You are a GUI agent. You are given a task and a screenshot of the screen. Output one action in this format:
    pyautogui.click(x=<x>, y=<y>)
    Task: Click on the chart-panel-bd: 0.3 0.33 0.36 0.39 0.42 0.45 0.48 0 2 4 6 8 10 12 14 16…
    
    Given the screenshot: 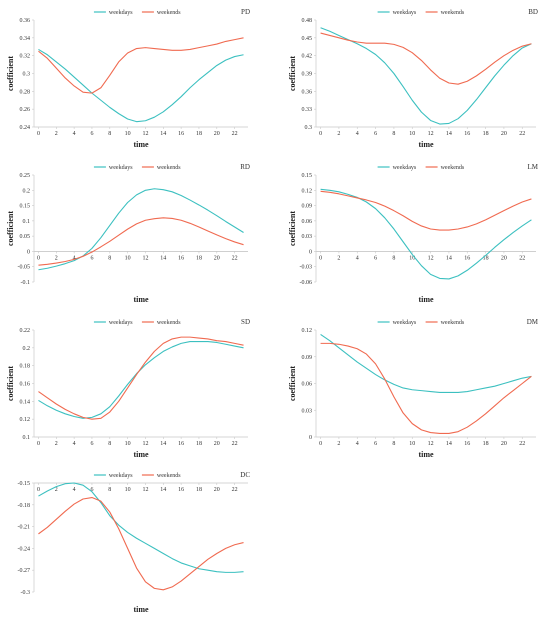 What is the action you would take?
    pyautogui.click(x=416, y=76)
    